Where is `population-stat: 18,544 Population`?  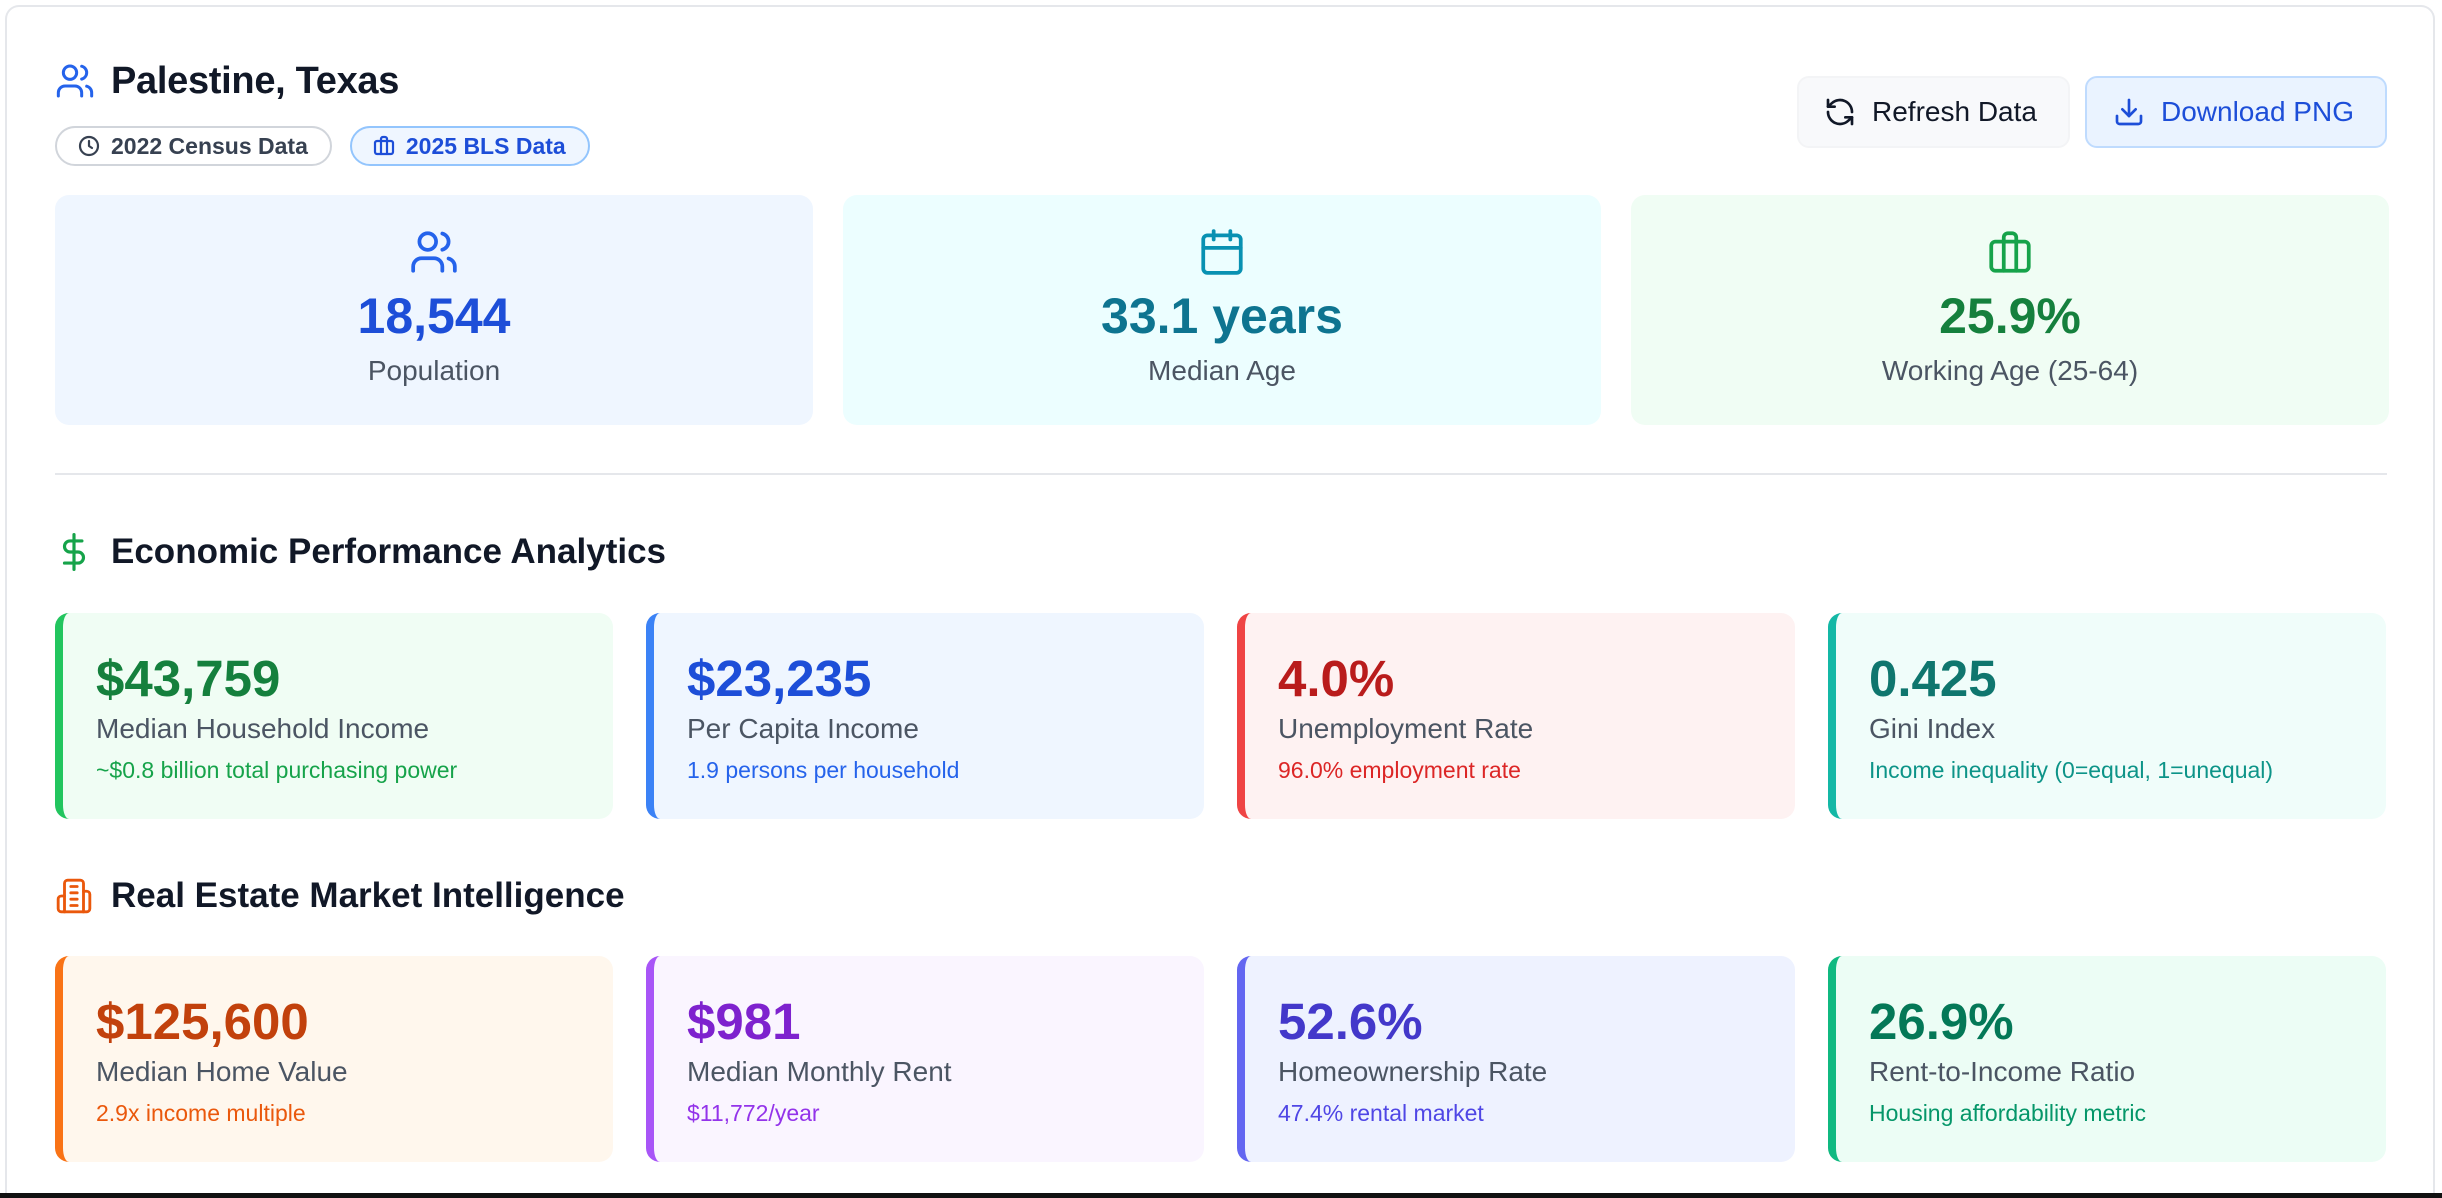 population-stat: 18,544 Population is located at coordinates (434, 310).